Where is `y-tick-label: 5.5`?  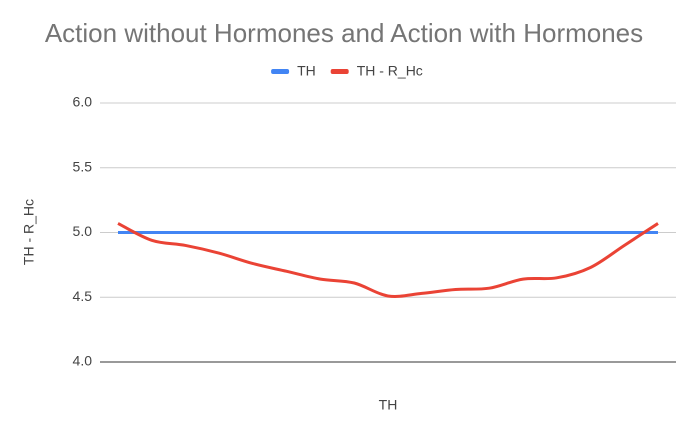 y-tick-label: 5.5 is located at coordinates (83, 166).